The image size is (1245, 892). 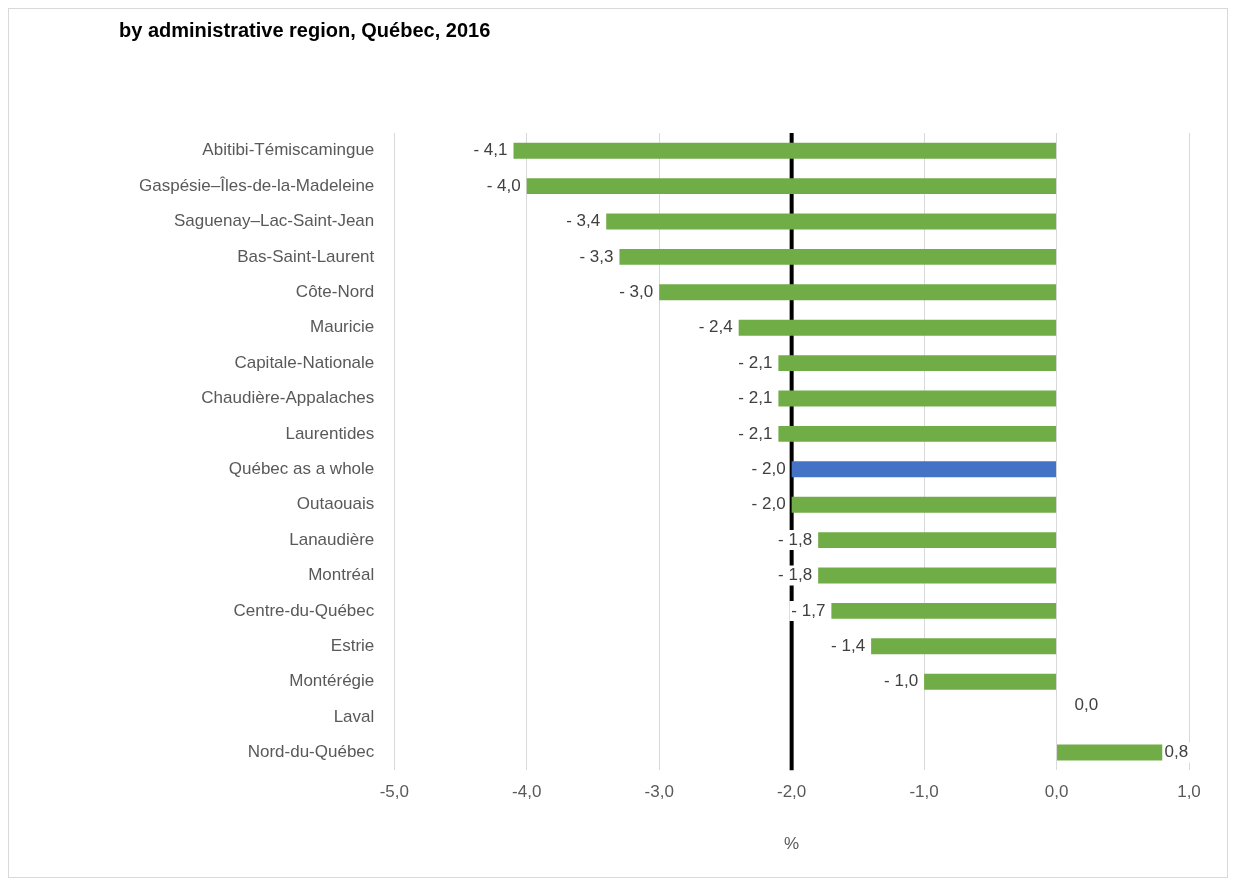 What do you see at coordinates (659, 792) in the screenshot?
I see `x-tick-label: -3,0` at bounding box center [659, 792].